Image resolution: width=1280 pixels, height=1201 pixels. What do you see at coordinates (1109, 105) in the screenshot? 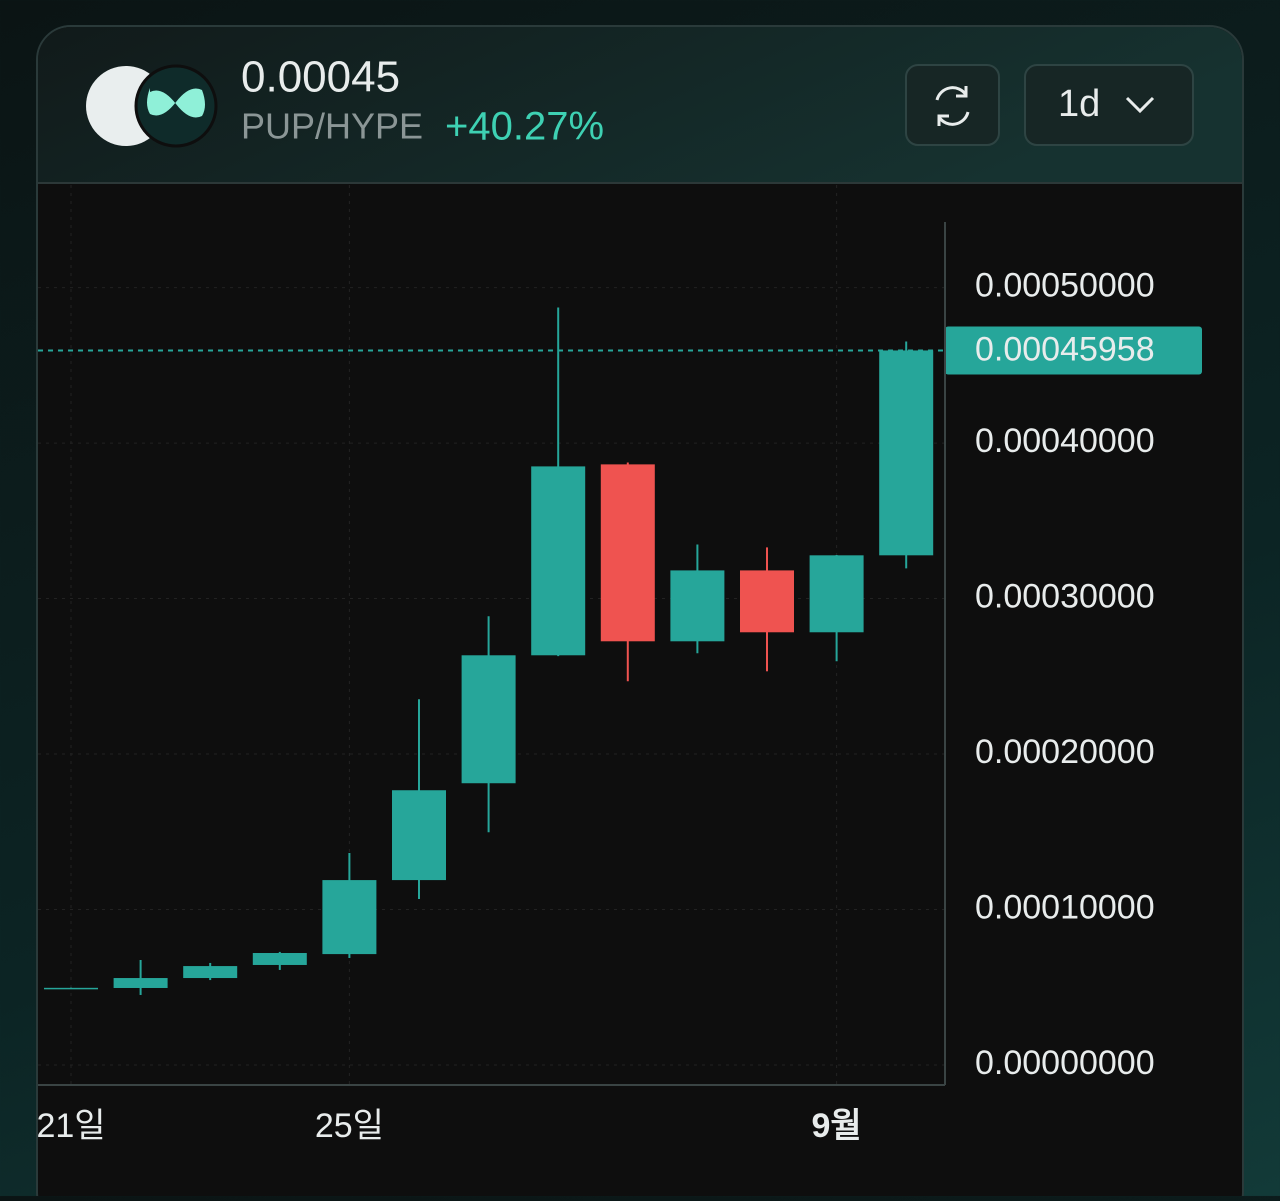
I see `interval-dropdown` at bounding box center [1109, 105].